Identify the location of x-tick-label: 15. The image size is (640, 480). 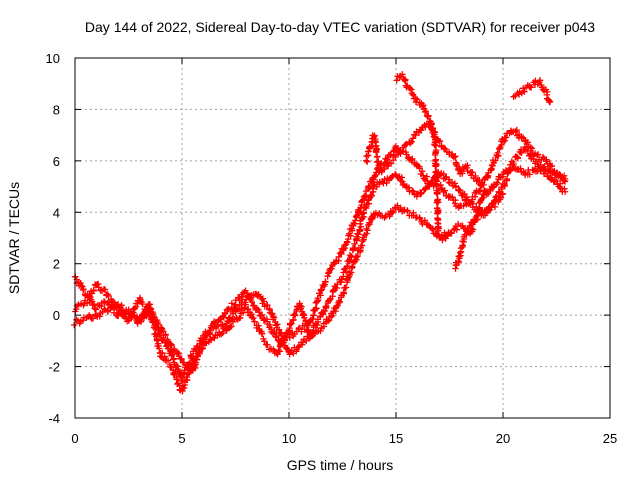
(396, 438).